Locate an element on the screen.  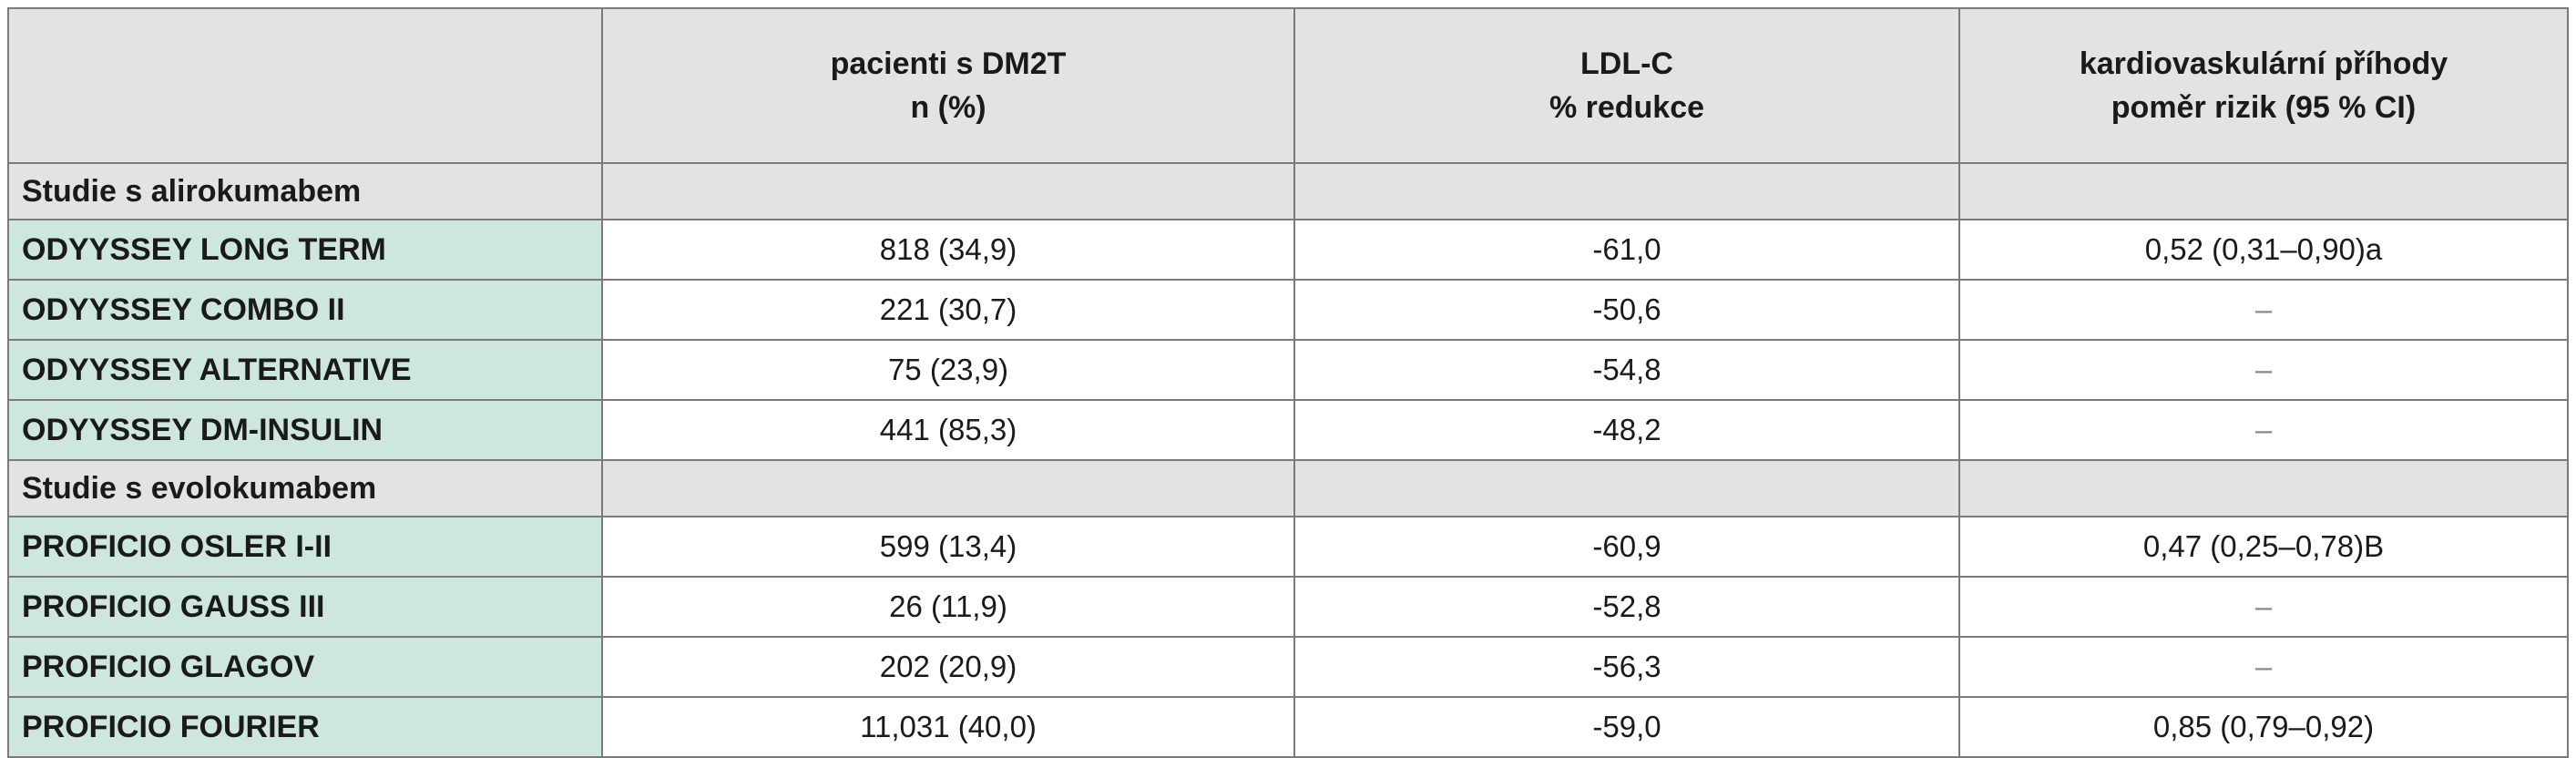
ldl-reduction-cell: -60,9 is located at coordinates (1626, 547).